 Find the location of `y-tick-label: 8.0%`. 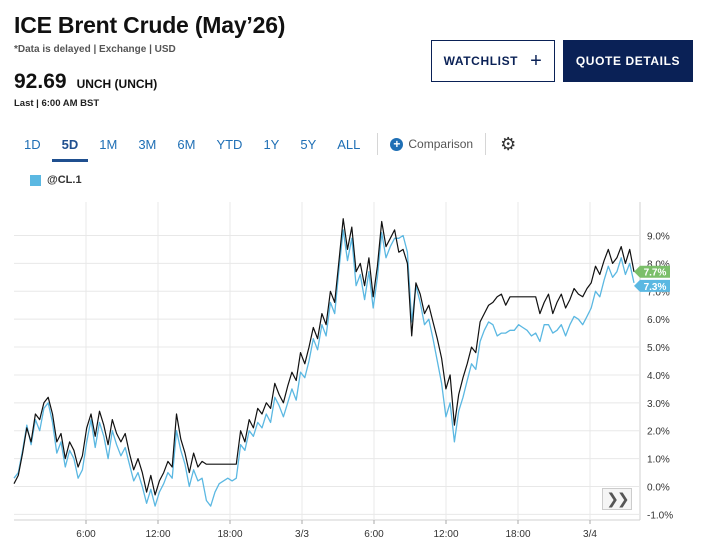

y-tick-label: 8.0% is located at coordinates (658, 264).